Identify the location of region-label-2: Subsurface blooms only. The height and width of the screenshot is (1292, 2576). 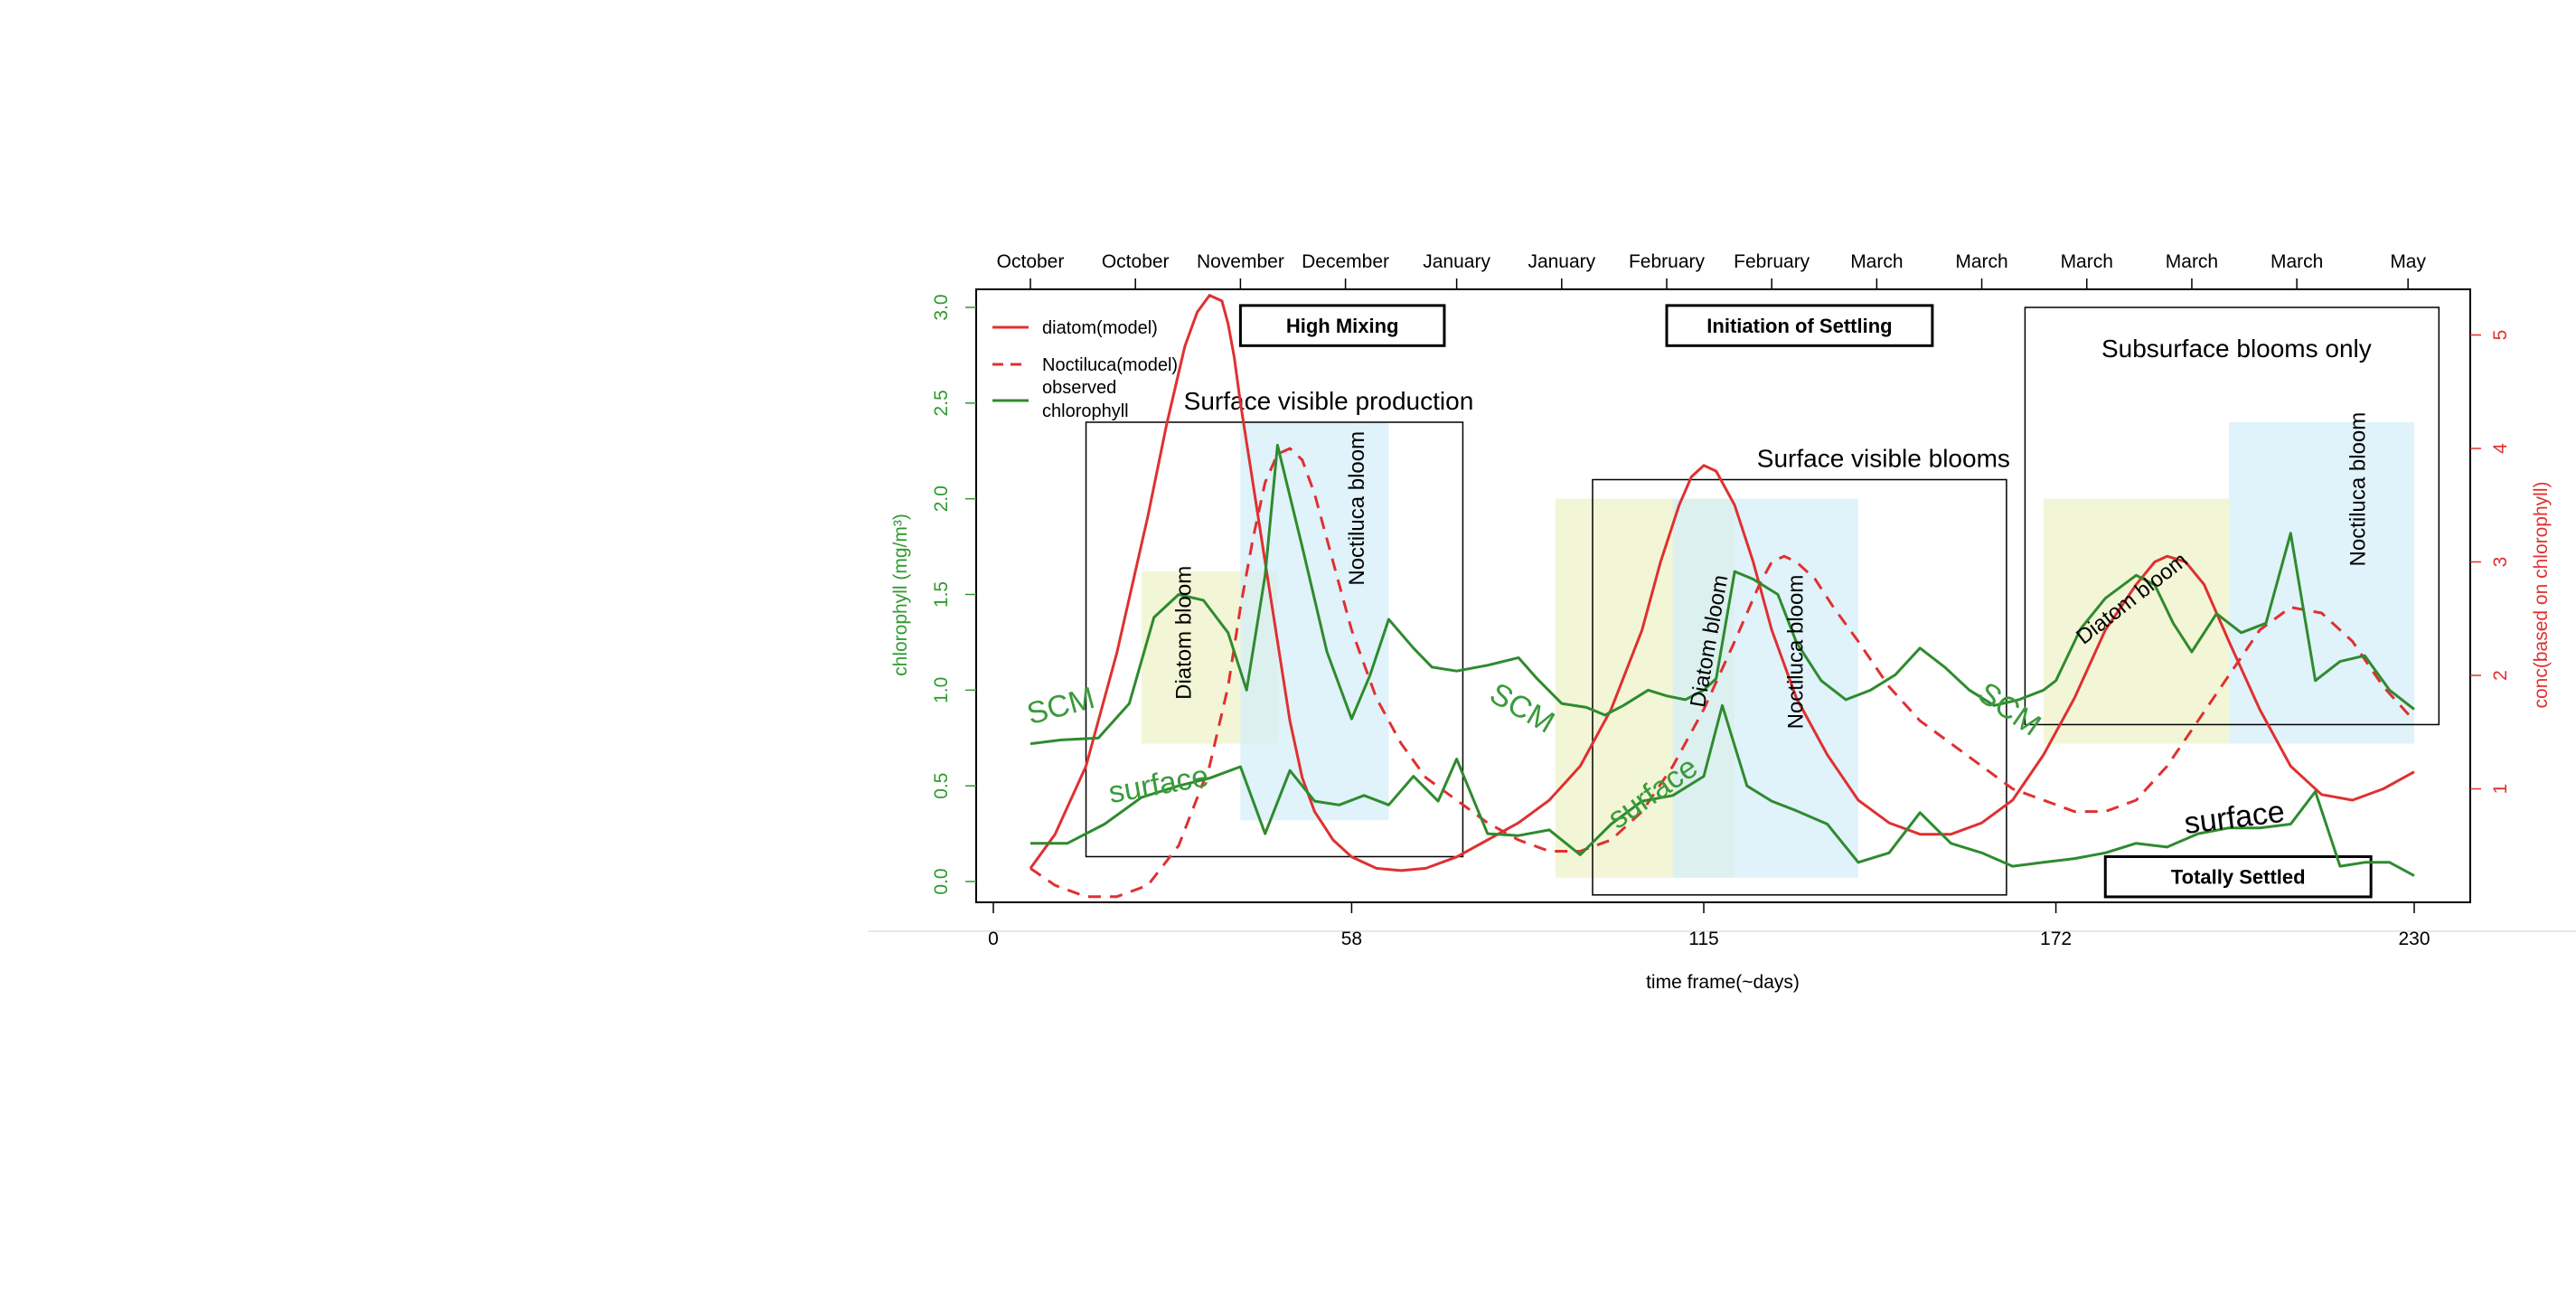
(2237, 349).